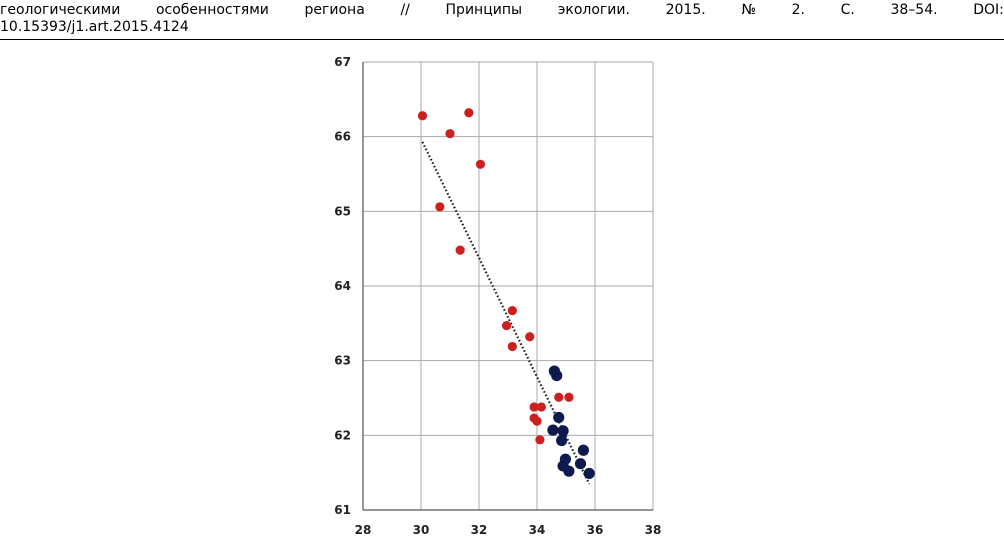 Image resolution: width=1004 pixels, height=545 pixels. What do you see at coordinates (342, 510) in the screenshot?
I see `y-tick-label: 61` at bounding box center [342, 510].